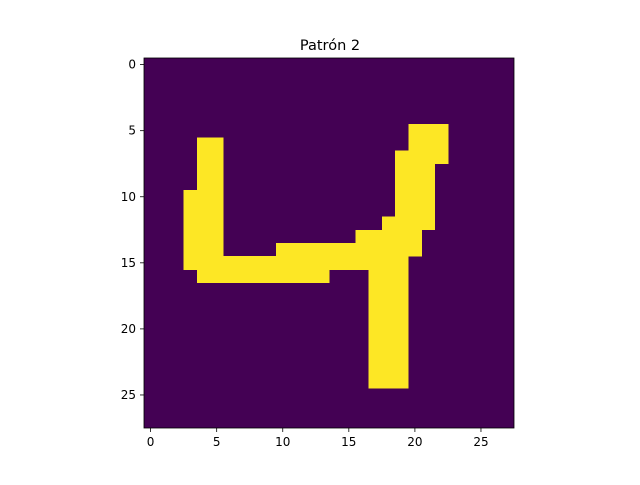 The width and height of the screenshot is (640, 485). Describe the element at coordinates (480, 442) in the screenshot. I see `x-tick-label: 25` at that location.